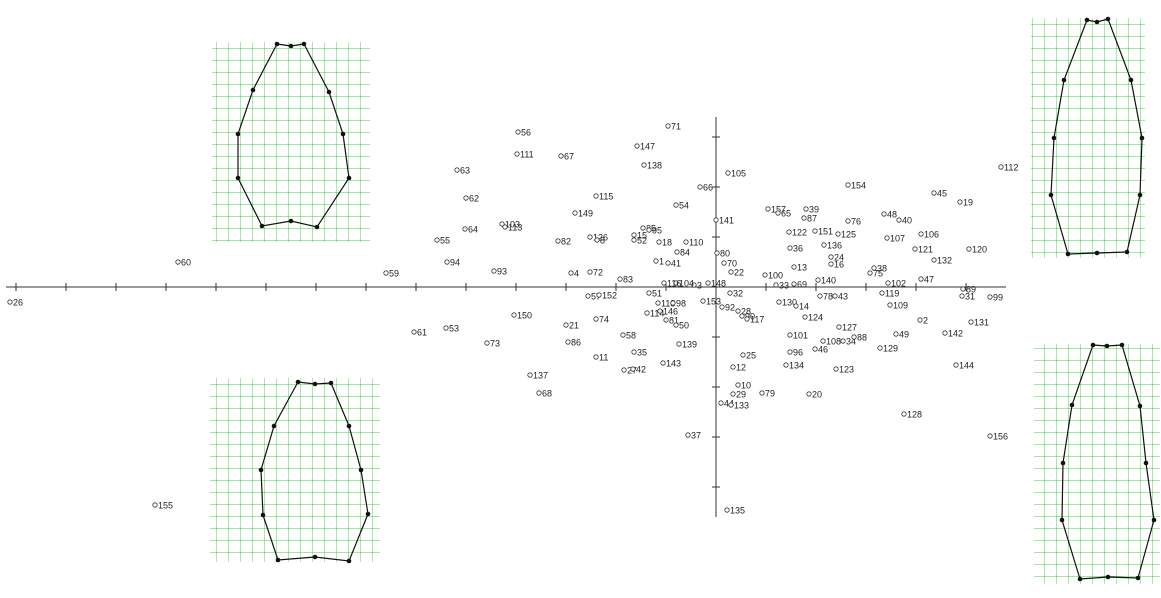 This screenshot has height=598, width=1161. I want to click on point-label: 29, so click(741, 394).